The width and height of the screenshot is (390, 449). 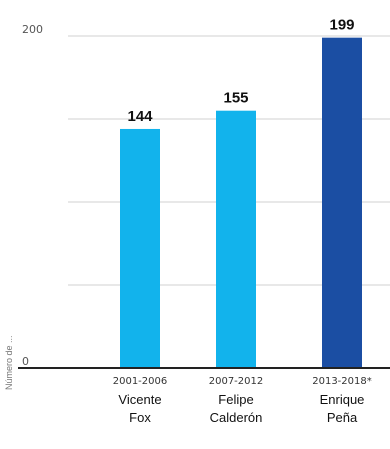 I want to click on y-tick-label: 200, so click(x=32, y=29).